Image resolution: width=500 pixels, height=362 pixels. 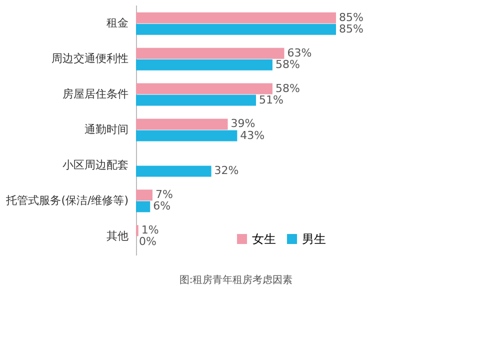 What do you see at coordinates (150, 230) in the screenshot?
I see `data-label: 1%` at bounding box center [150, 230].